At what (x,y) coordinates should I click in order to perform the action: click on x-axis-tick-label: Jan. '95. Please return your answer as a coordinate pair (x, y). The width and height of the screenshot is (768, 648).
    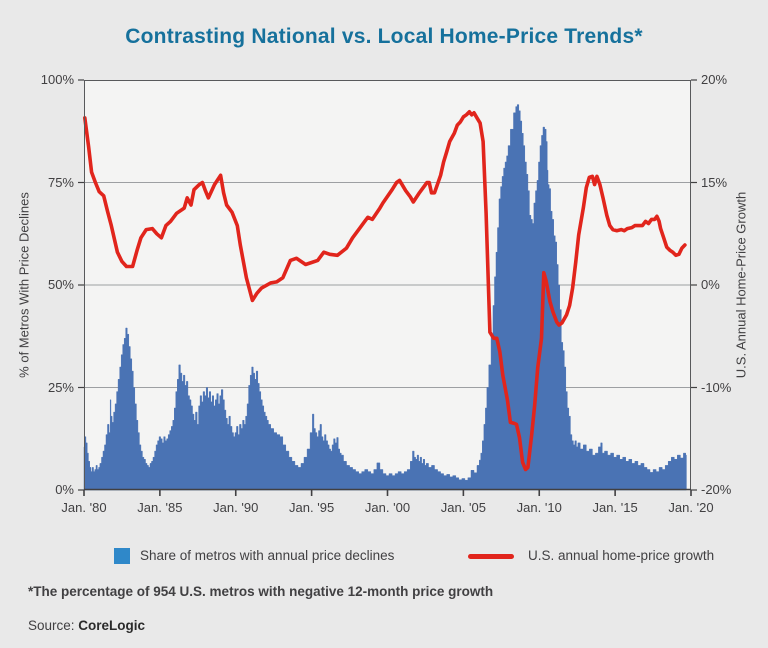
    Looking at the image, I should click on (312, 507).